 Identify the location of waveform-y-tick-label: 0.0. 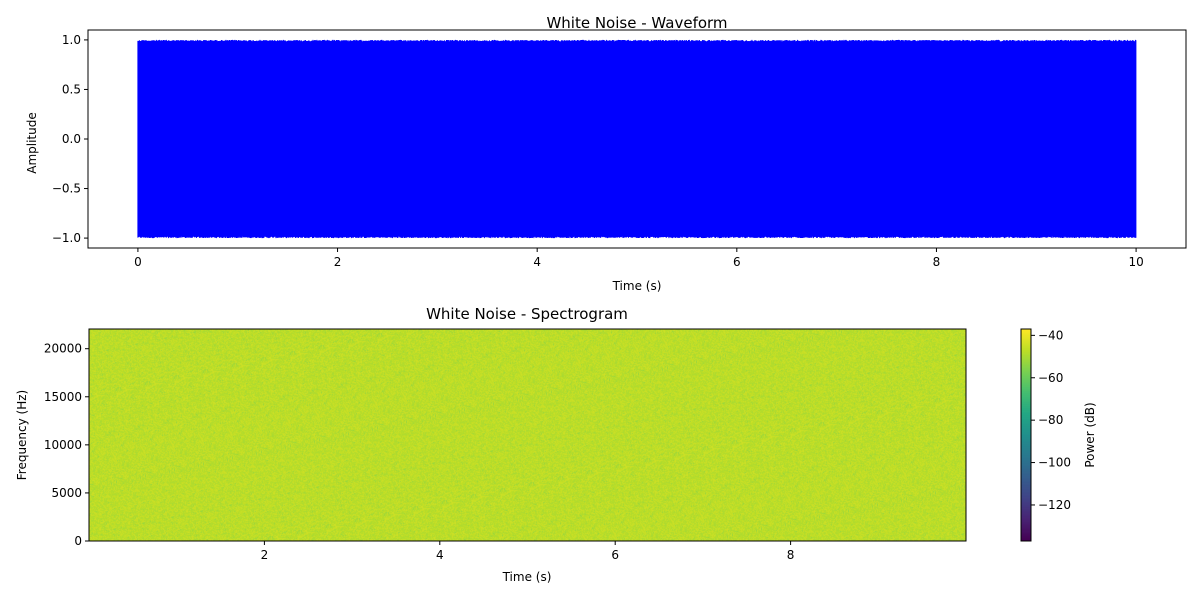
(71, 139).